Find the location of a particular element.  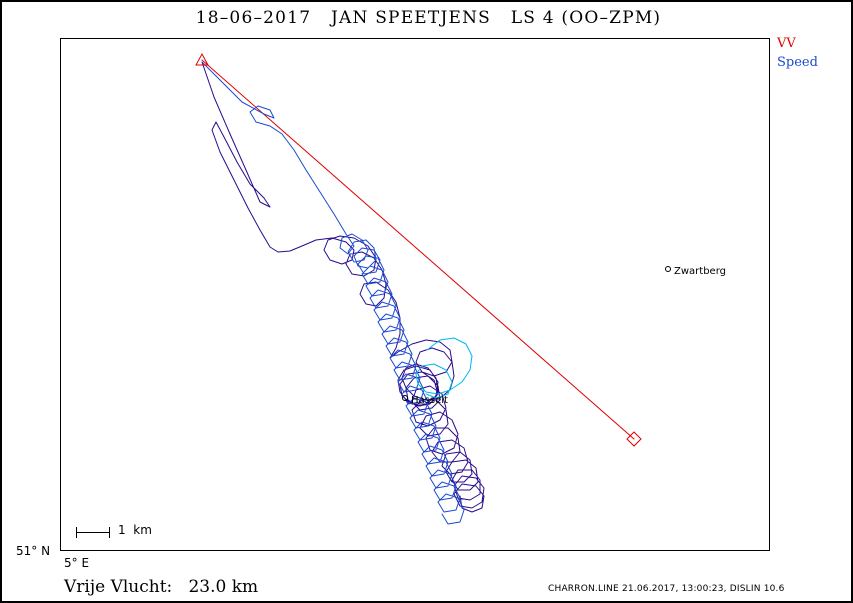

page-title: 18–06–2017 JAN SPEETJENS LS 4 (OO–ZPM) is located at coordinates (428, 18).